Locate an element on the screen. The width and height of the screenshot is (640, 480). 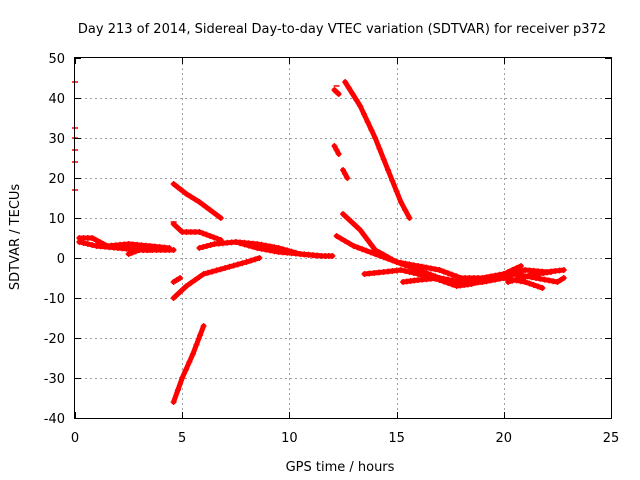
x-tick-label: 15 is located at coordinates (396, 438).